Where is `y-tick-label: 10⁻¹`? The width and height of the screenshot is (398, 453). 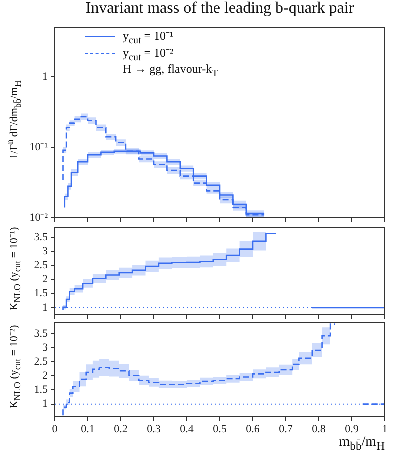
y-tick-label: 10⁻¹ is located at coordinates (39, 147).